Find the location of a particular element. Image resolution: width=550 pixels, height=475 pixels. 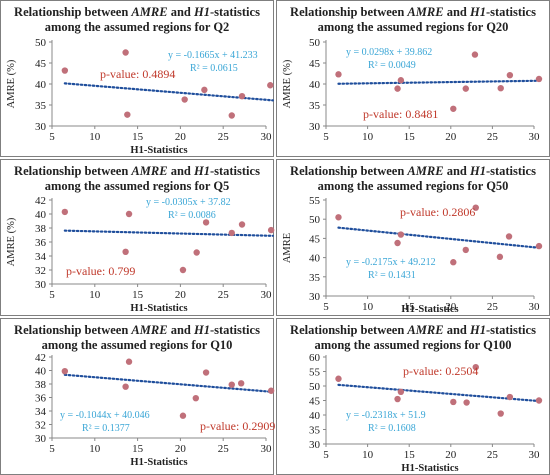

chart-subtitle: among the assumed regions for Q2 is located at coordinates (137, 27).